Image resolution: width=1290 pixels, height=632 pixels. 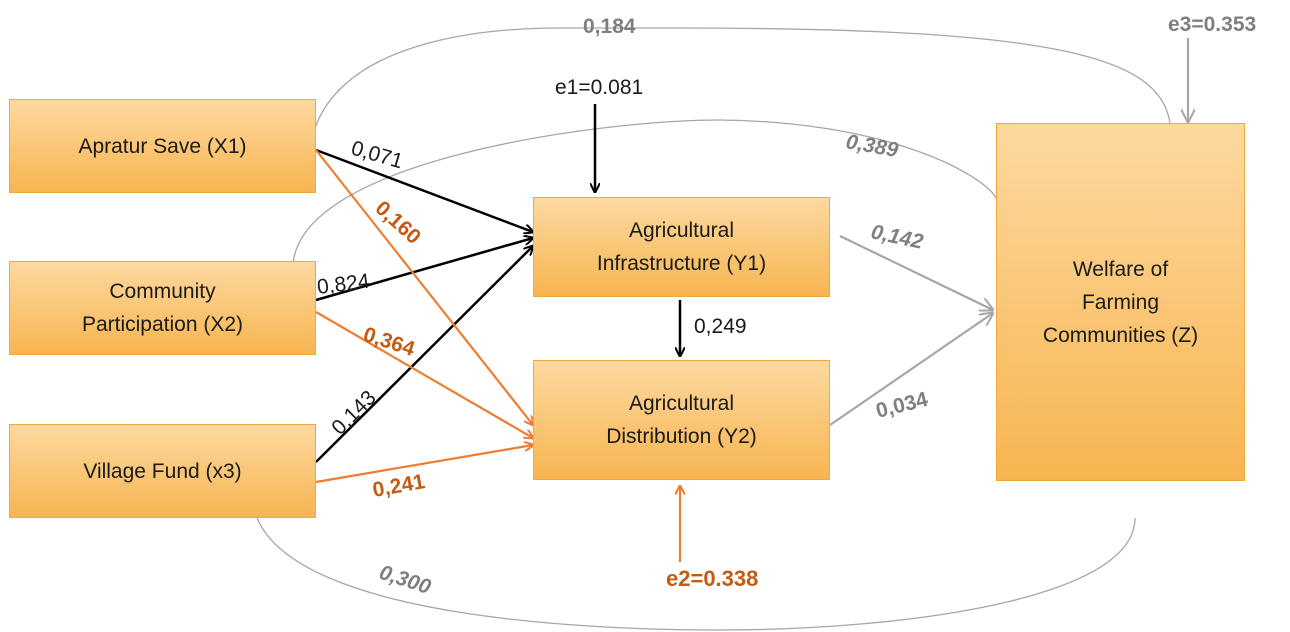 I want to click on node-z-welfare-farming-communities: Welfare of Farming Communities (Z), so click(x=1120, y=302).